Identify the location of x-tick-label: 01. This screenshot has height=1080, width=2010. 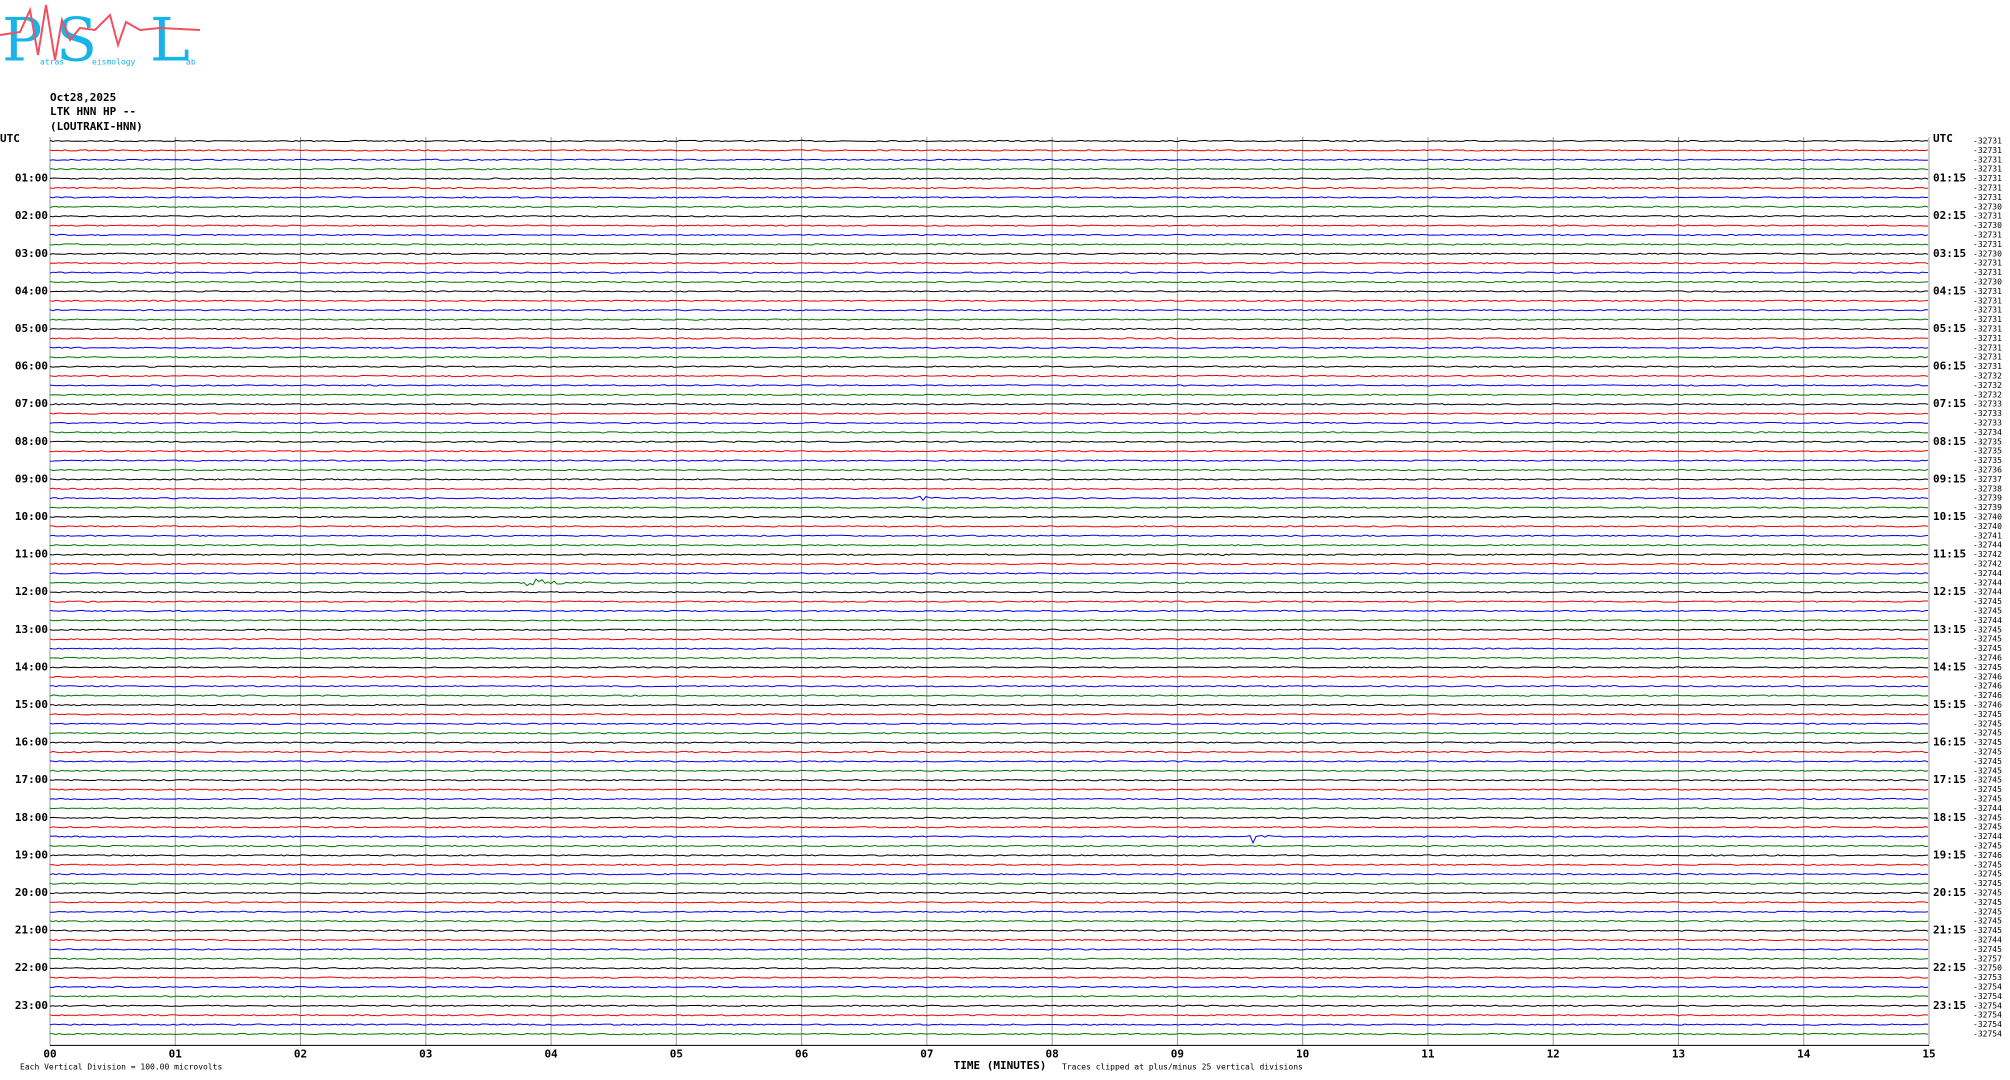
(176, 1053).